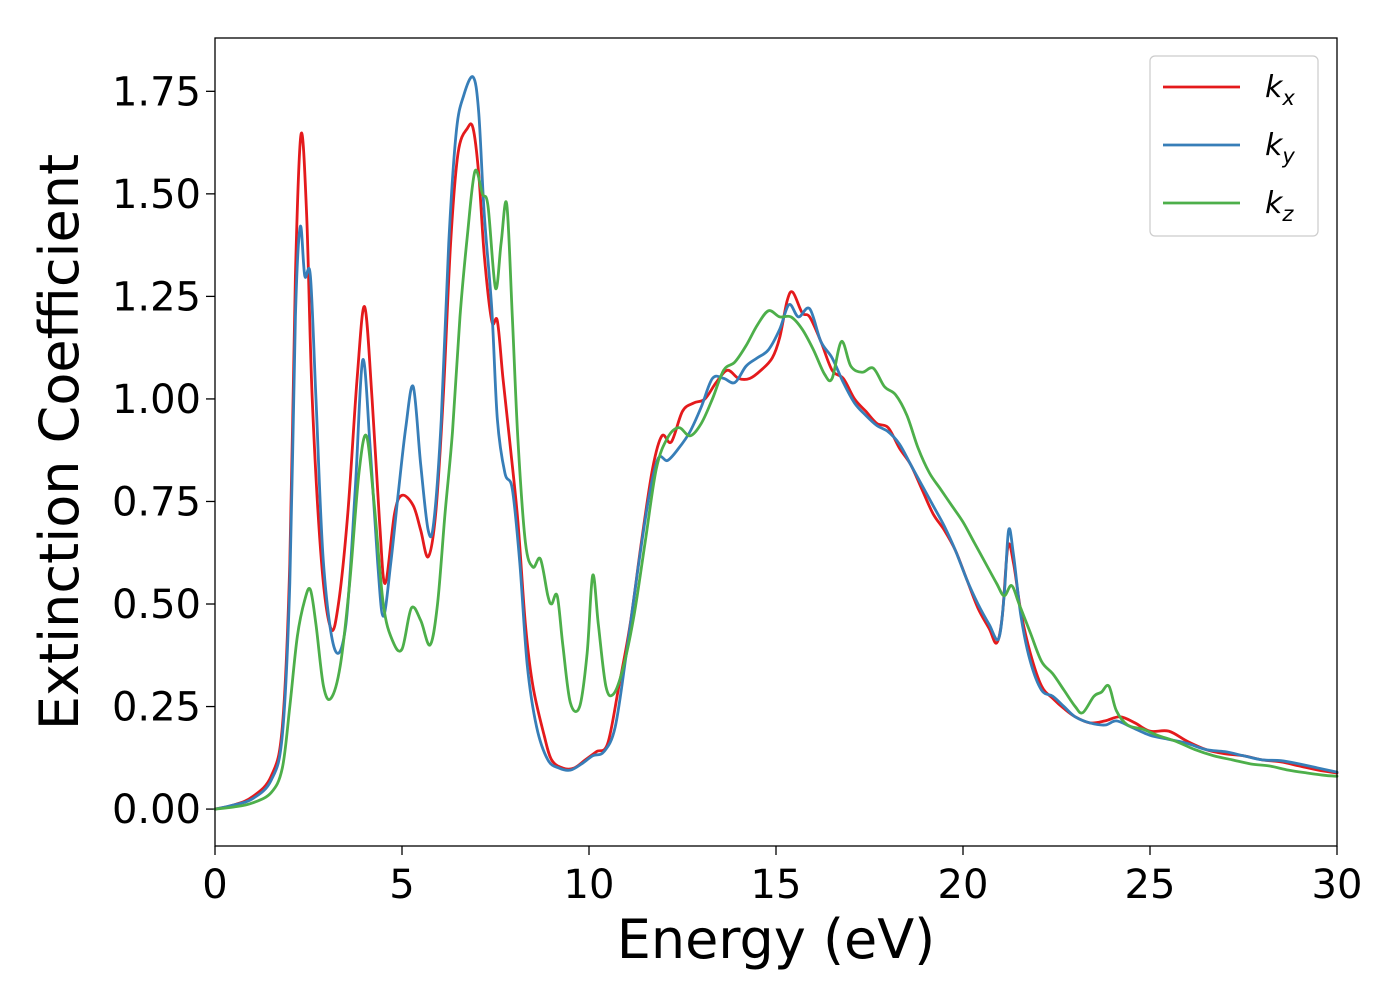 The image size is (1400, 1000). Describe the element at coordinates (1288, 156) in the screenshot. I see `legend-label-subscript: y` at that location.